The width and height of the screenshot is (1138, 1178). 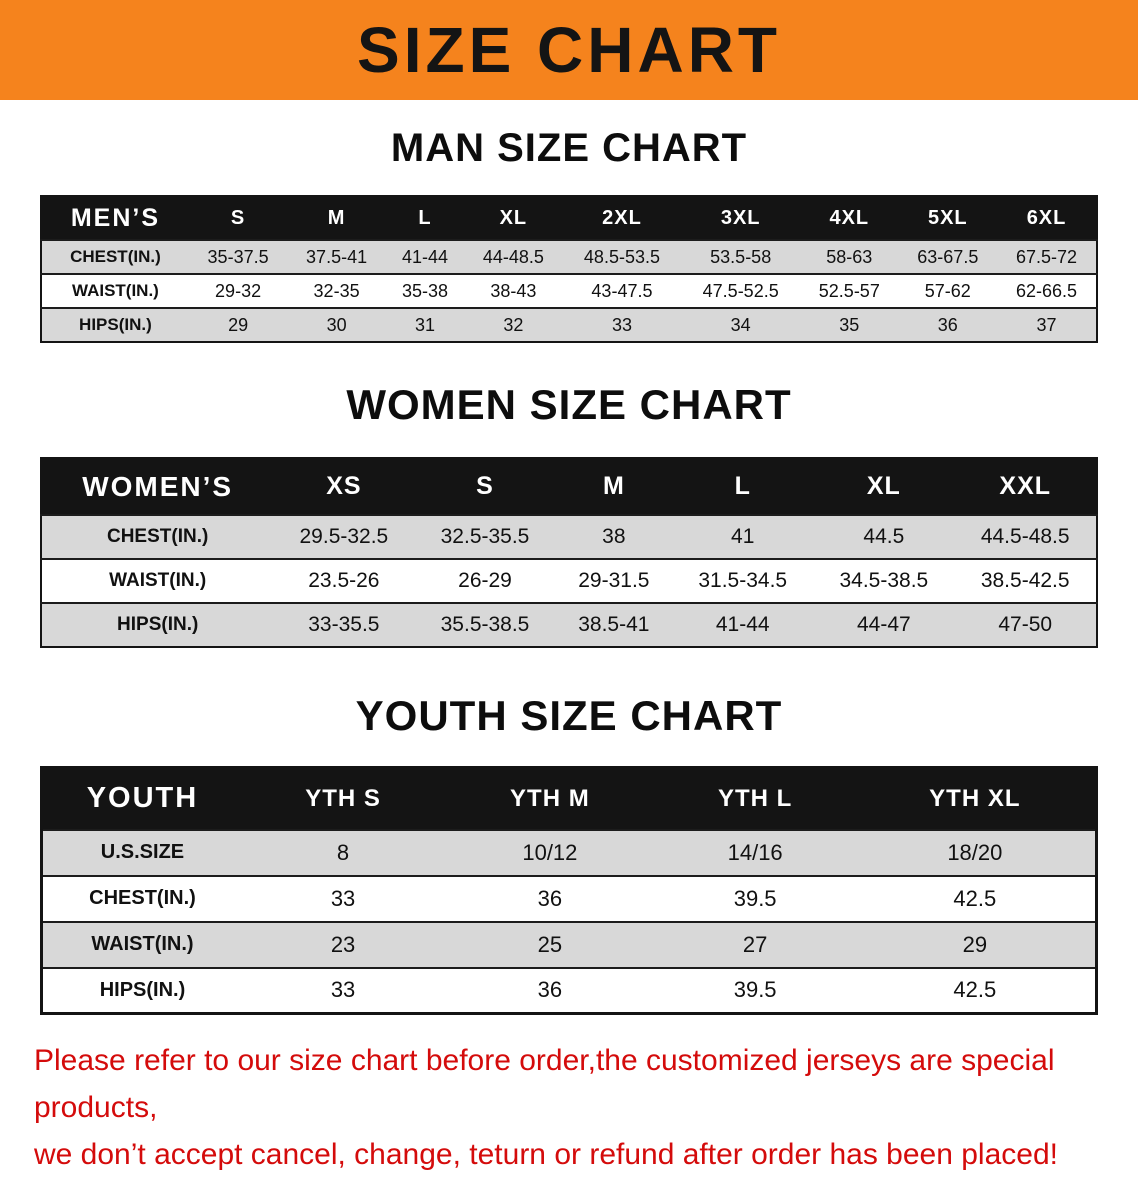 I want to click on size-value-cell: 35.5-38.5, so click(x=485, y=624).